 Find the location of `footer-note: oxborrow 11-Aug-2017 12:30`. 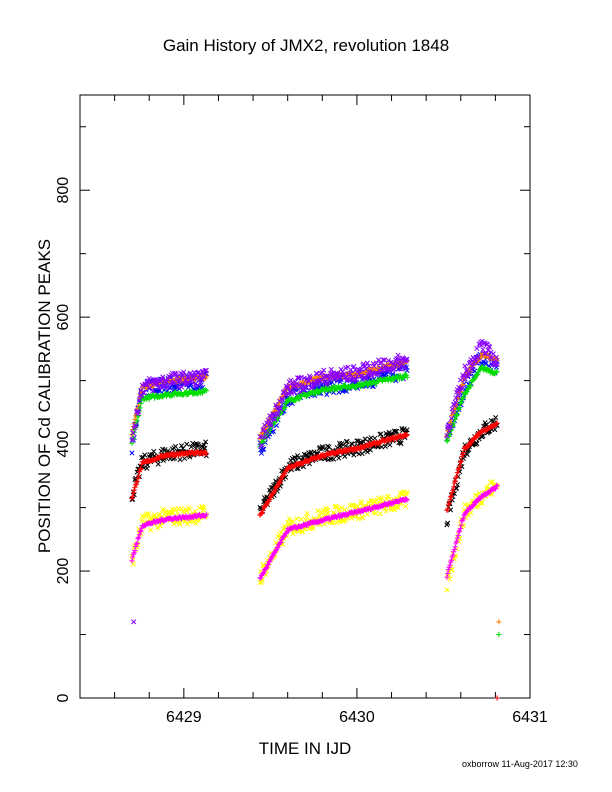

footer-note: oxborrow 11-Aug-2017 12:30 is located at coordinates (520, 764).